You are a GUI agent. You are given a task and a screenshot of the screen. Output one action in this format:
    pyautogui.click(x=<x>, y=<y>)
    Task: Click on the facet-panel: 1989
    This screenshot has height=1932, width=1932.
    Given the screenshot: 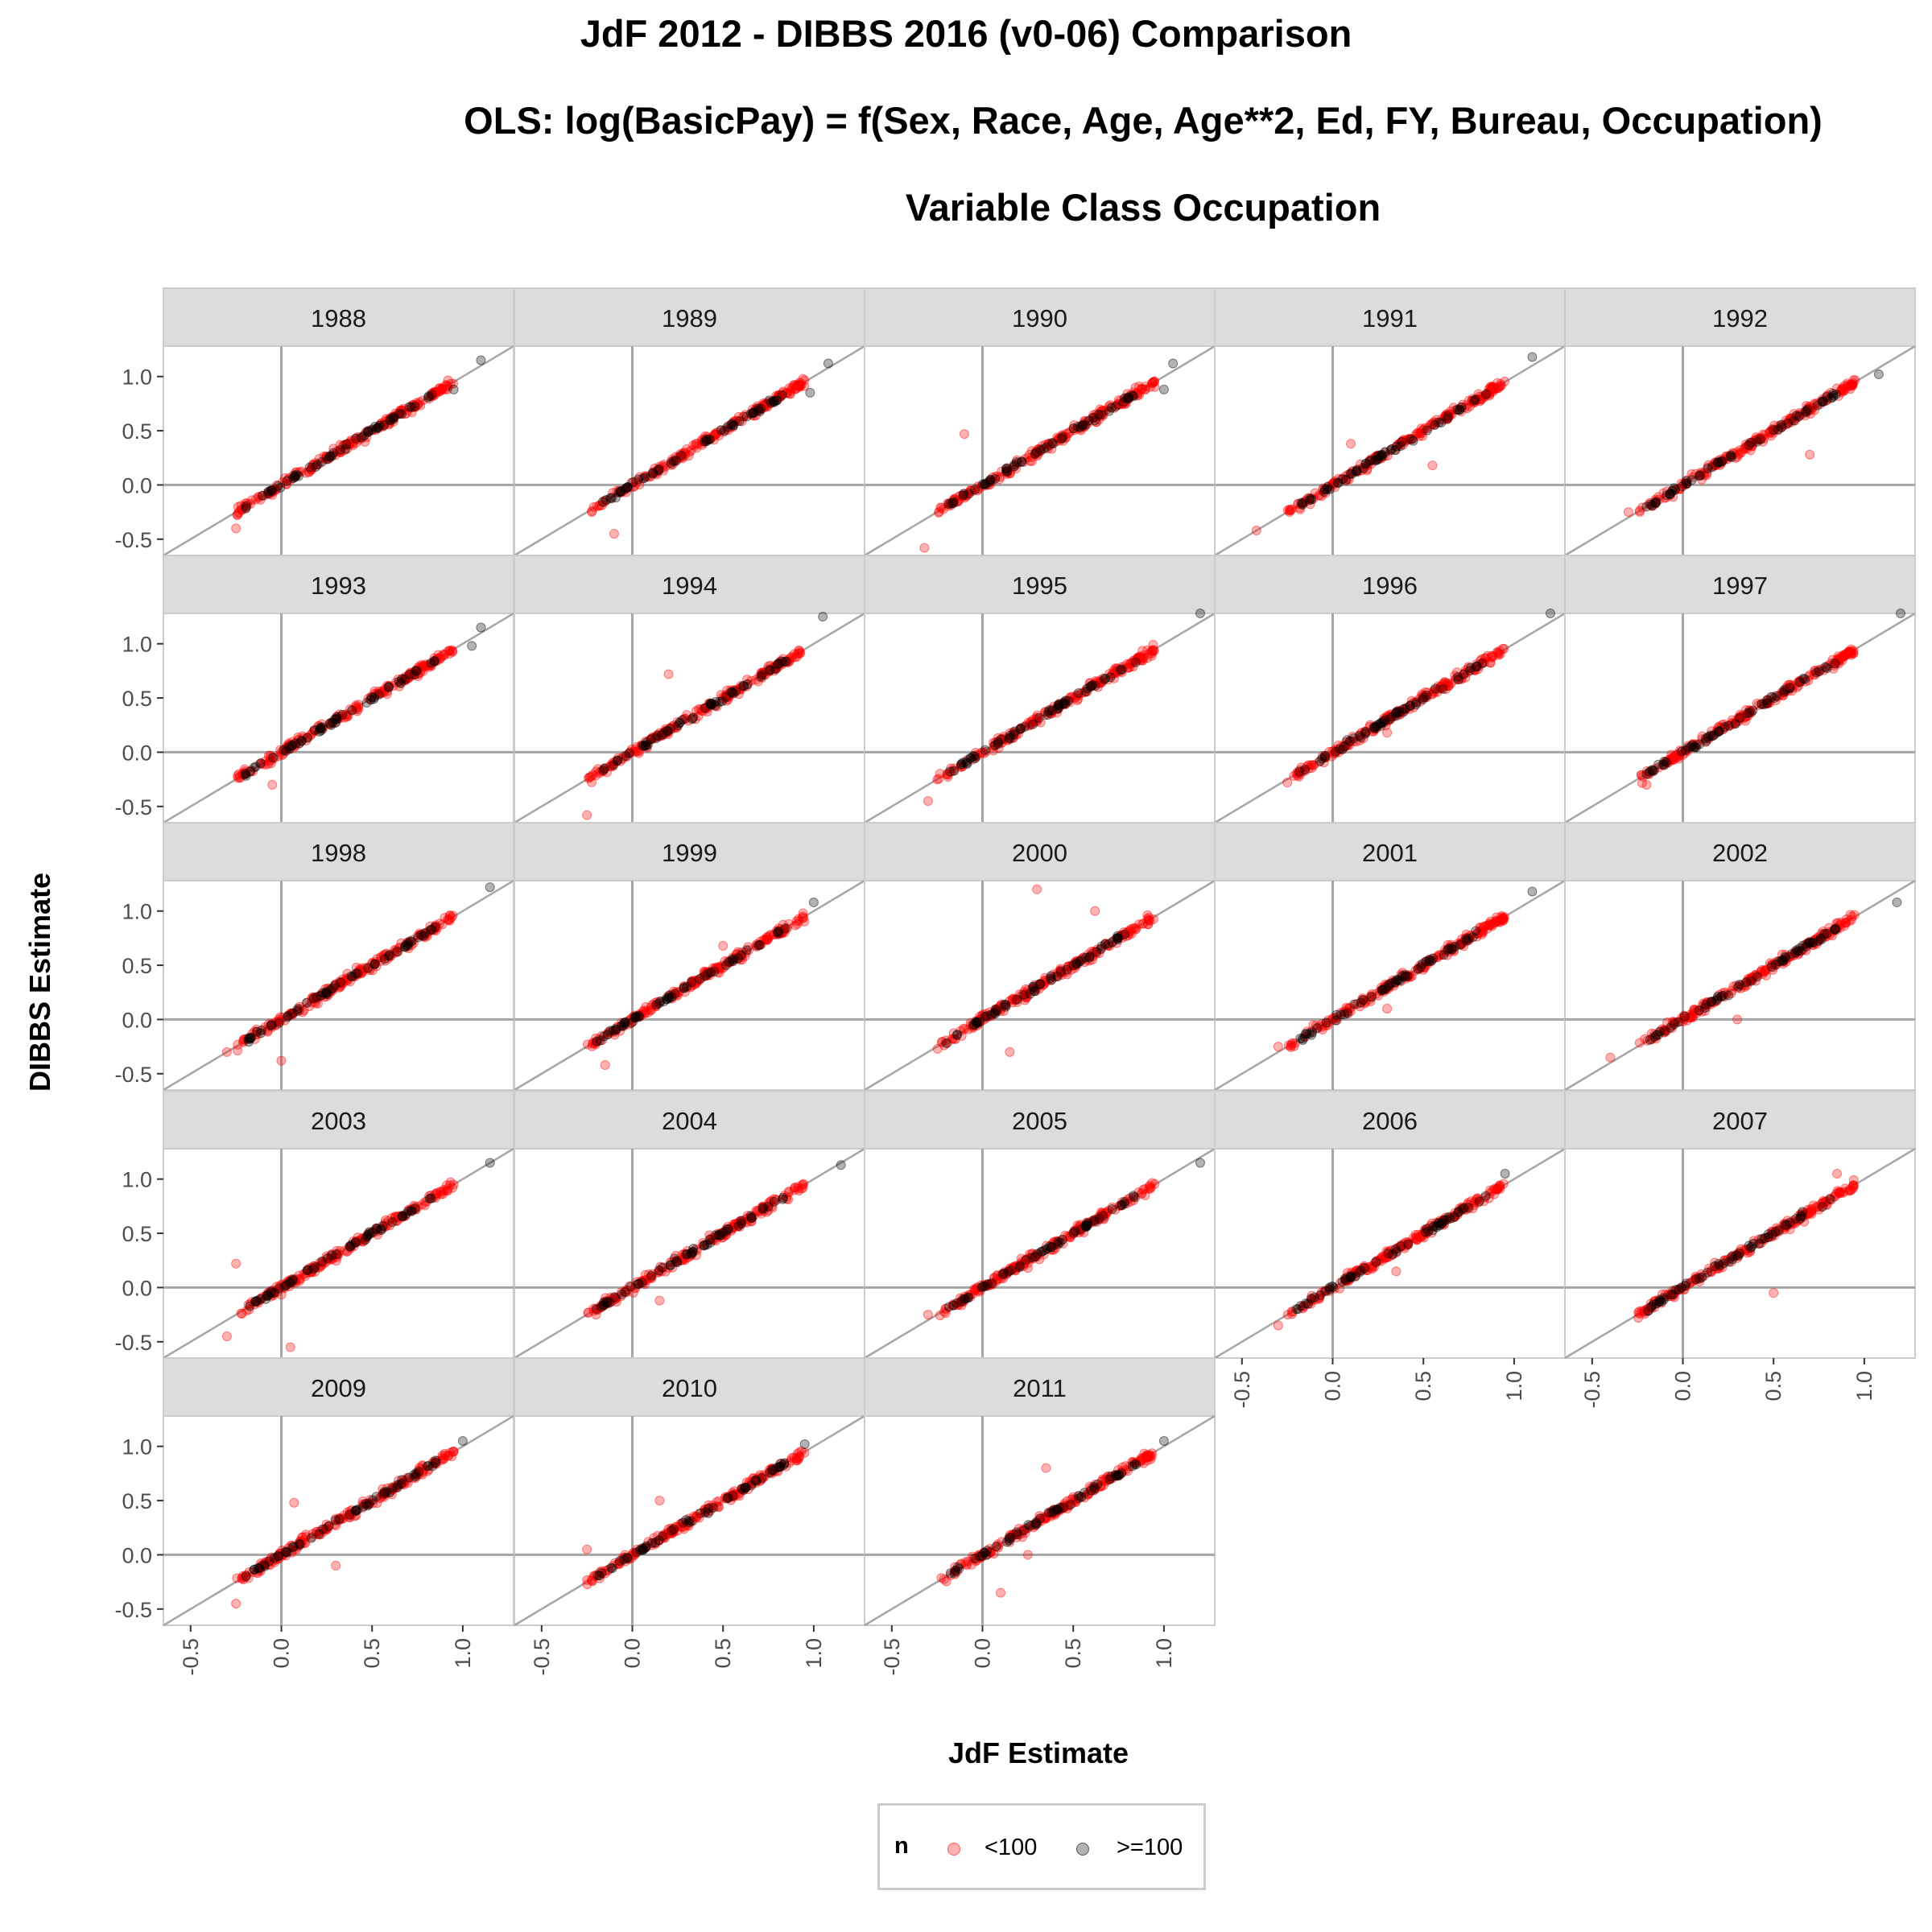 What is the action you would take?
    pyautogui.click(x=689, y=422)
    